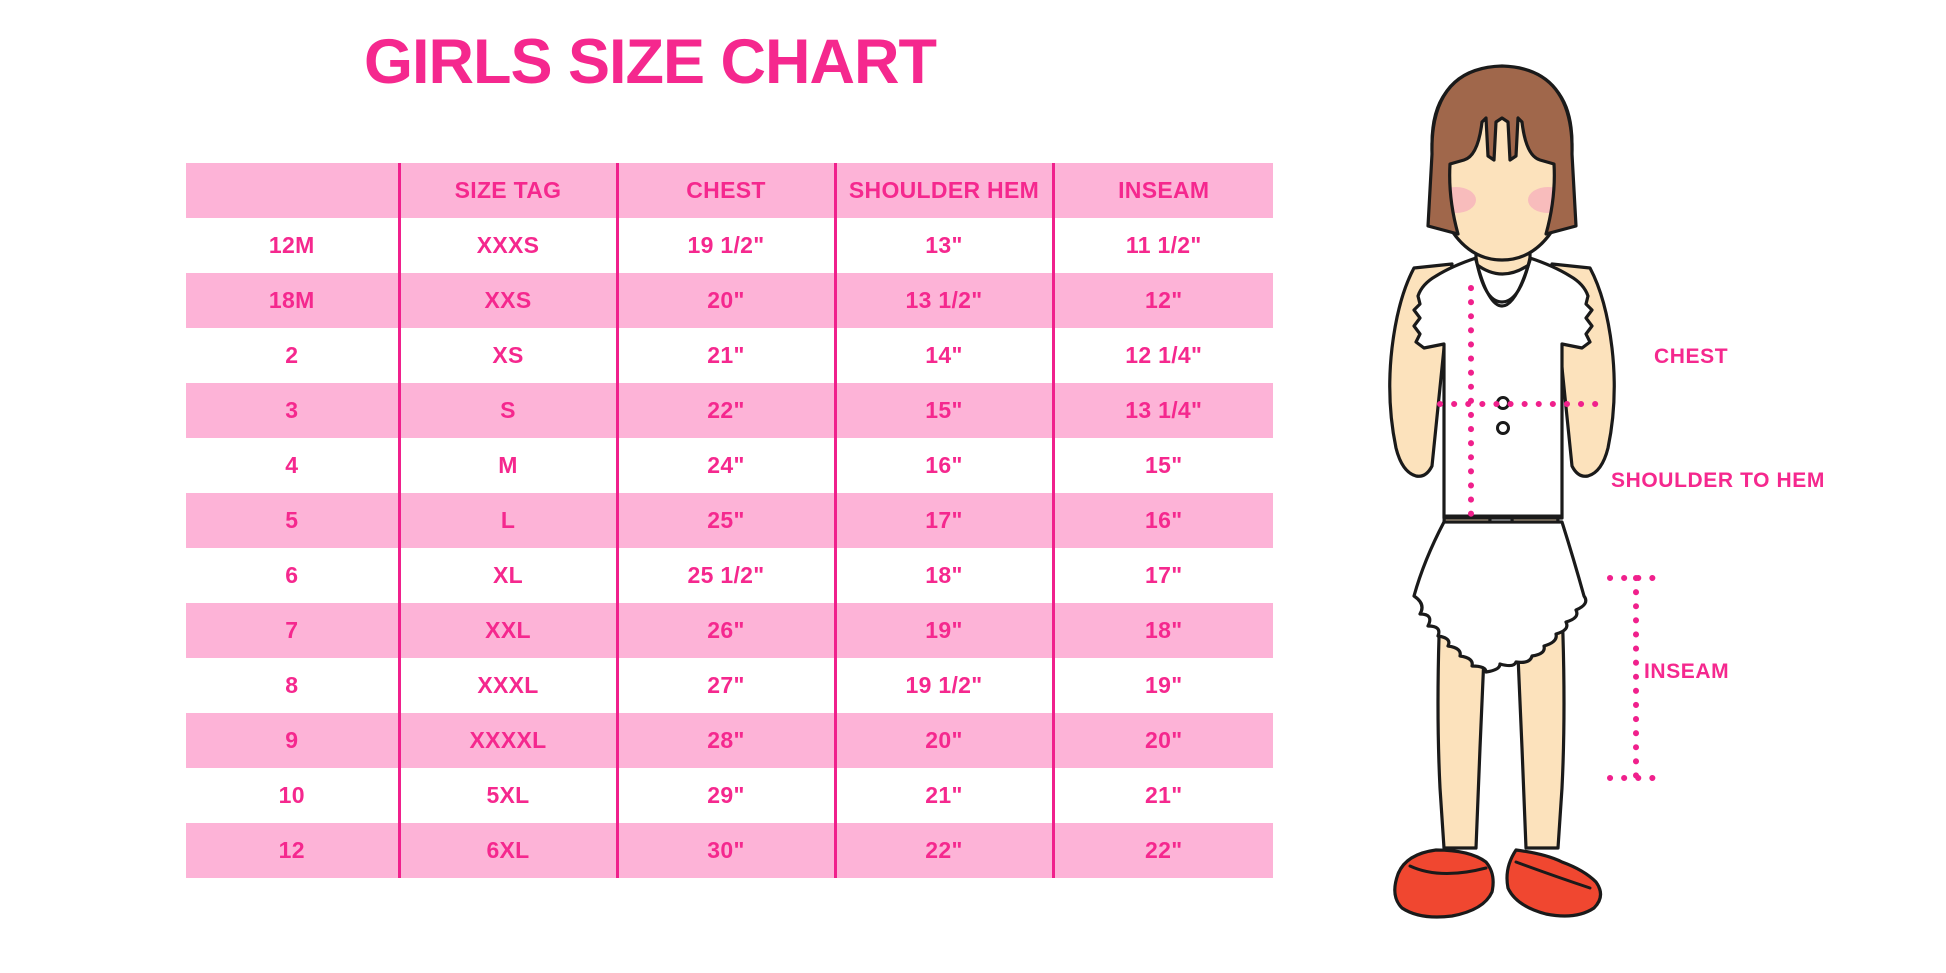  Describe the element at coordinates (1162, 740) in the screenshot. I see `cell-inseam: 20"` at that location.